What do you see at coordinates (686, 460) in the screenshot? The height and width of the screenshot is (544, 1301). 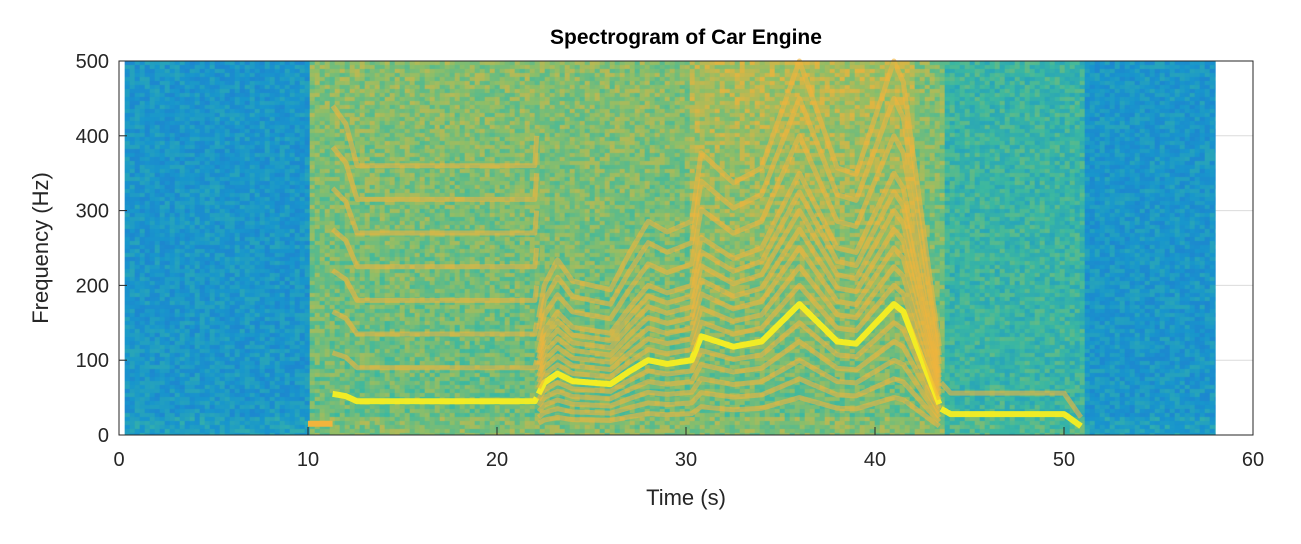 I see `x-tick-label: 30` at bounding box center [686, 460].